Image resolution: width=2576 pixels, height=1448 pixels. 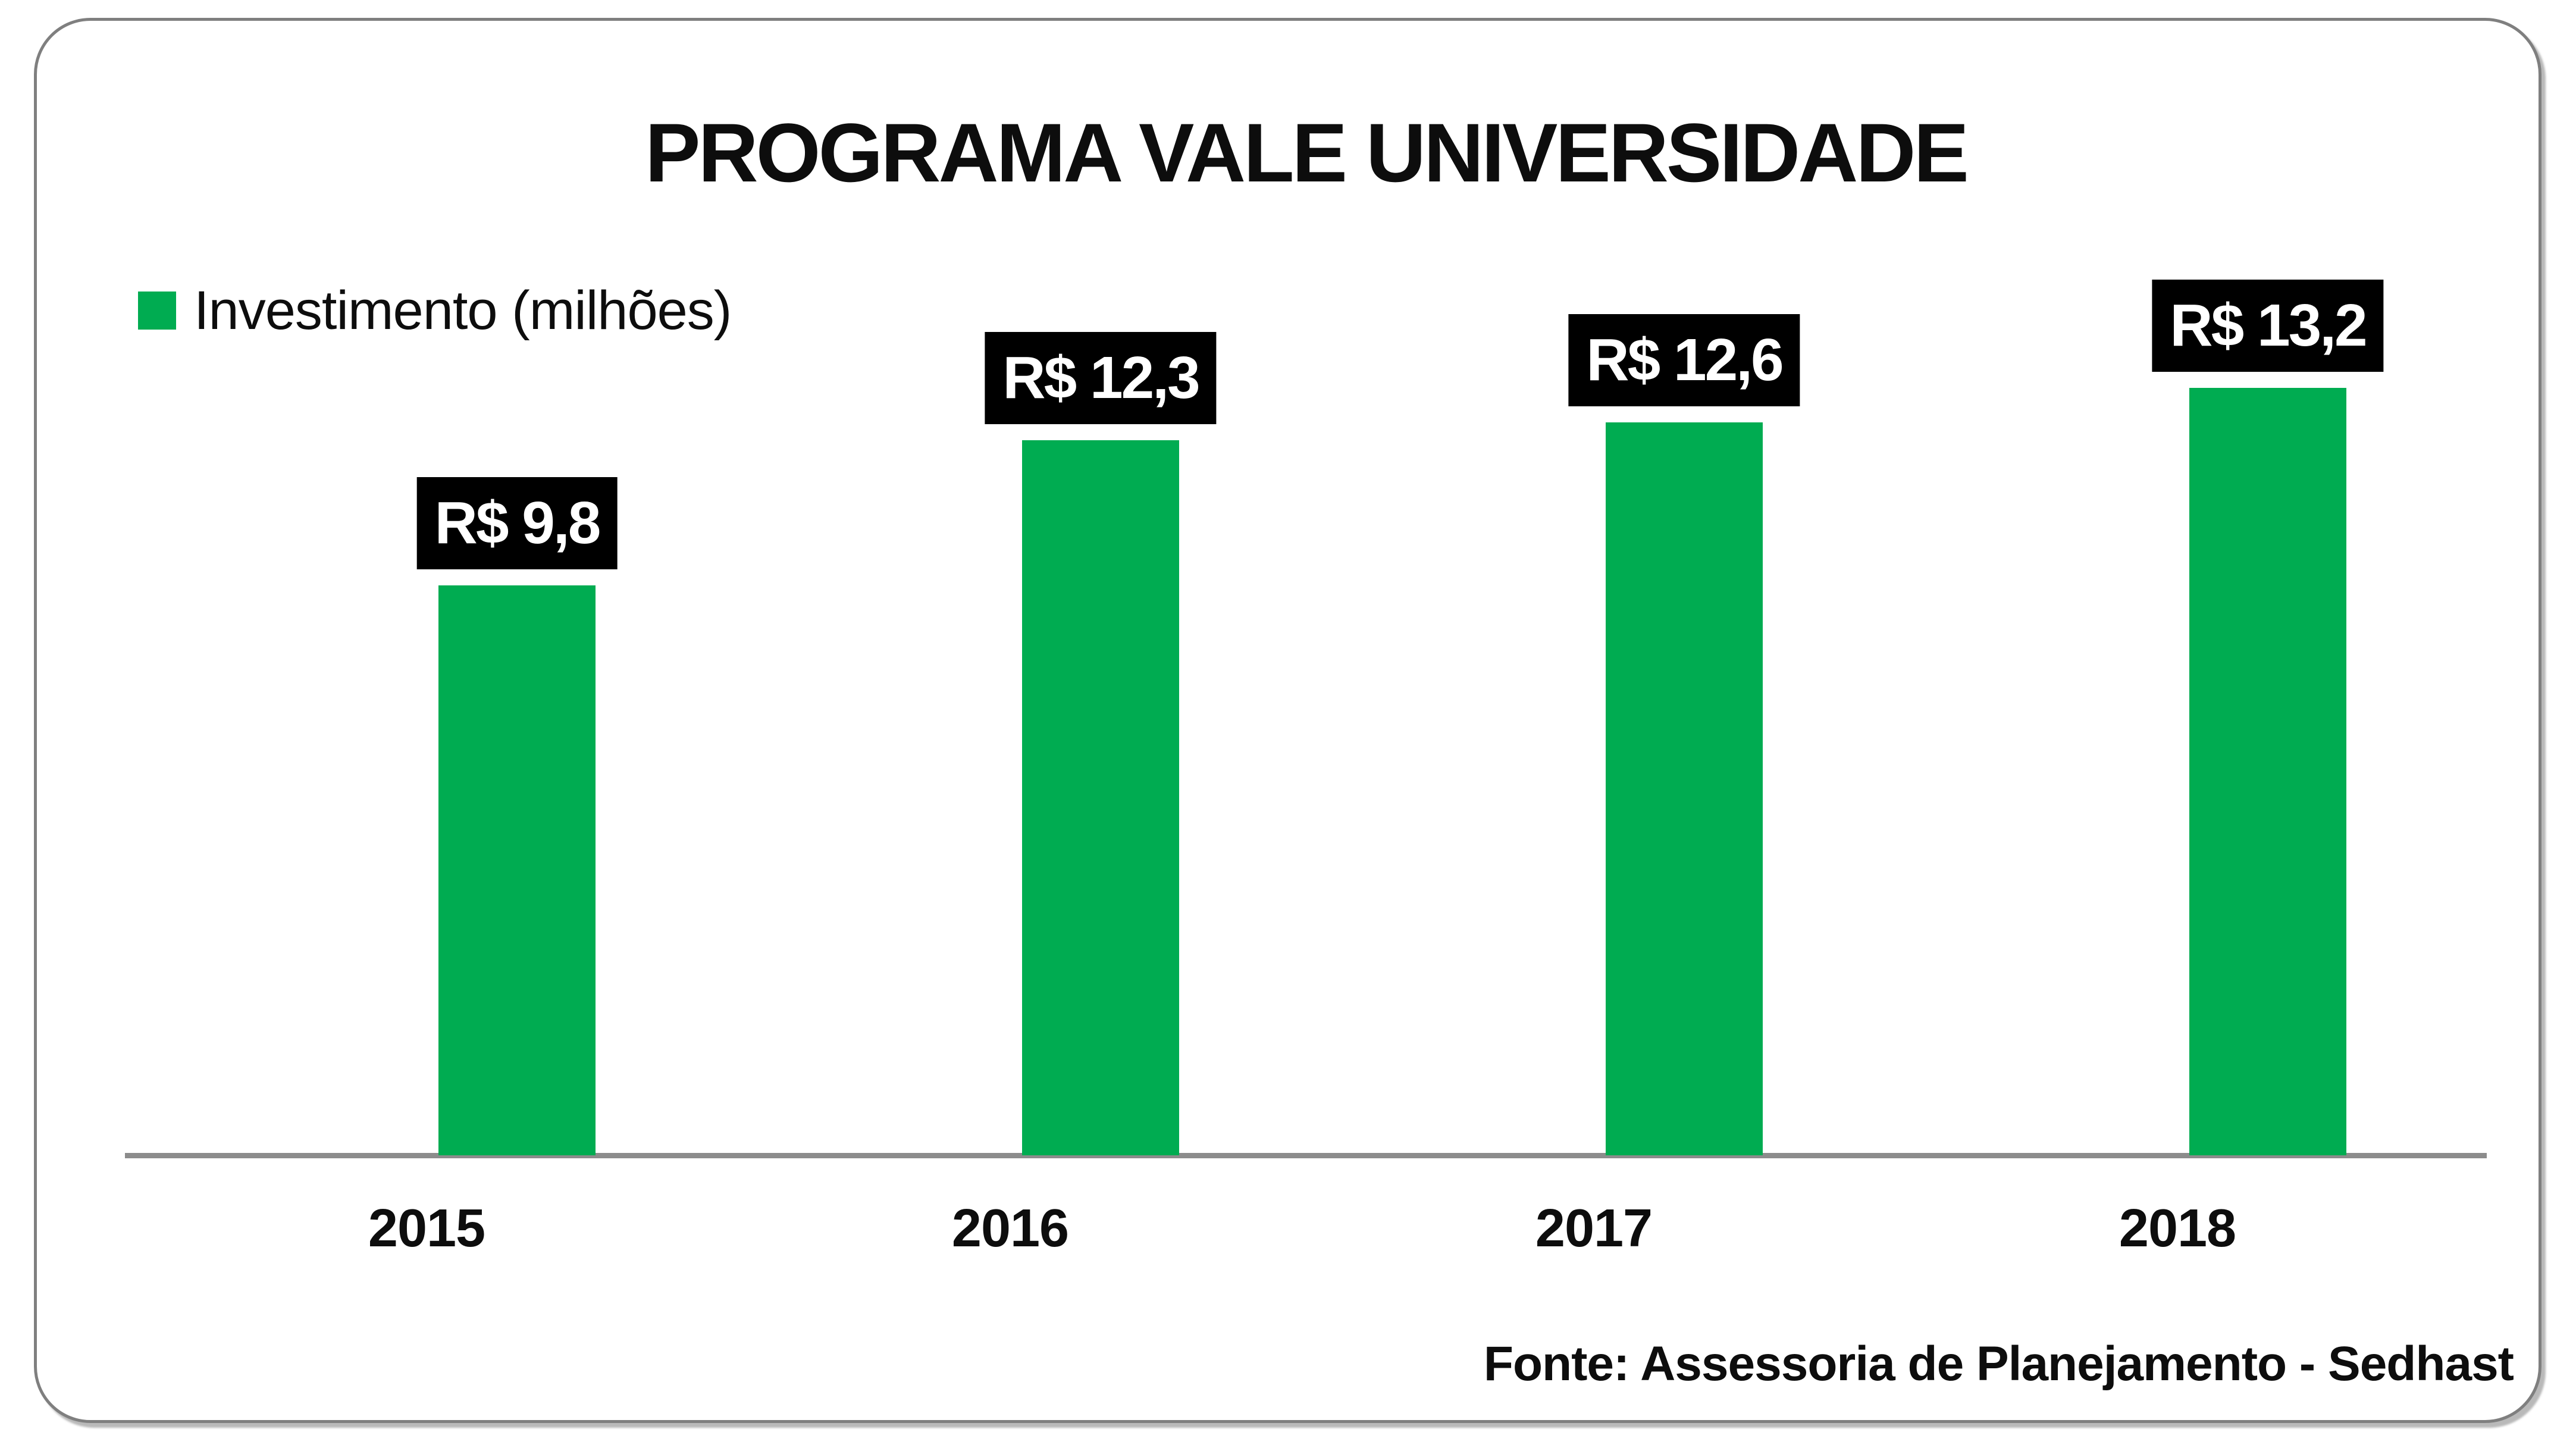 I want to click on bar-2016, so click(x=1101, y=797).